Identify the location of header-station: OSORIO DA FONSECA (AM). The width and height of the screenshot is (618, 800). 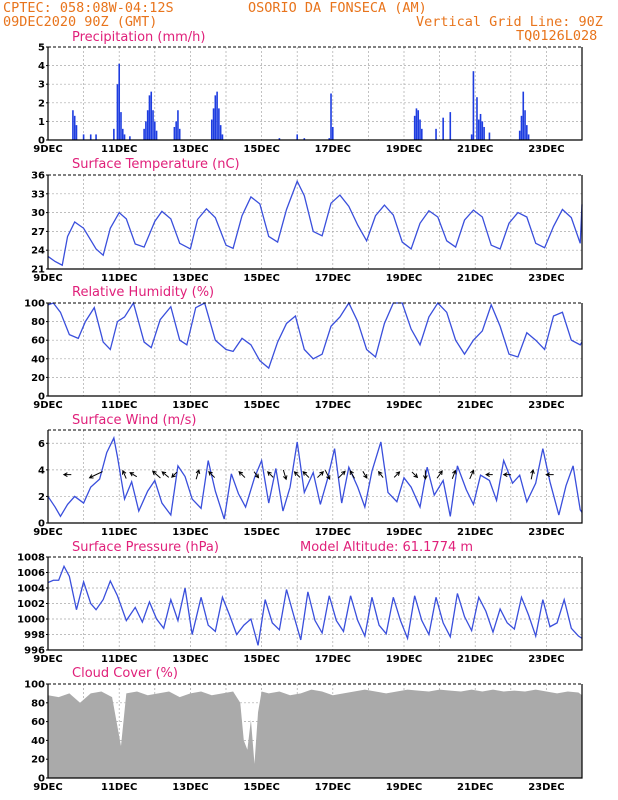
(337, 8).